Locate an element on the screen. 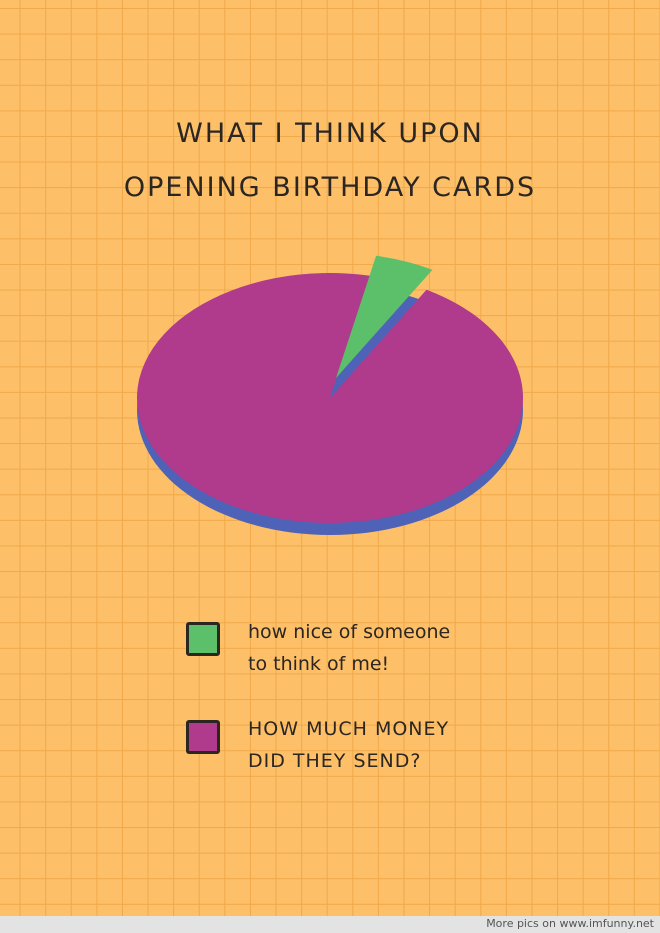 This screenshot has height=933, width=660. legend-label-money-line-1: HOW MUCH MONEY is located at coordinates (349, 729).